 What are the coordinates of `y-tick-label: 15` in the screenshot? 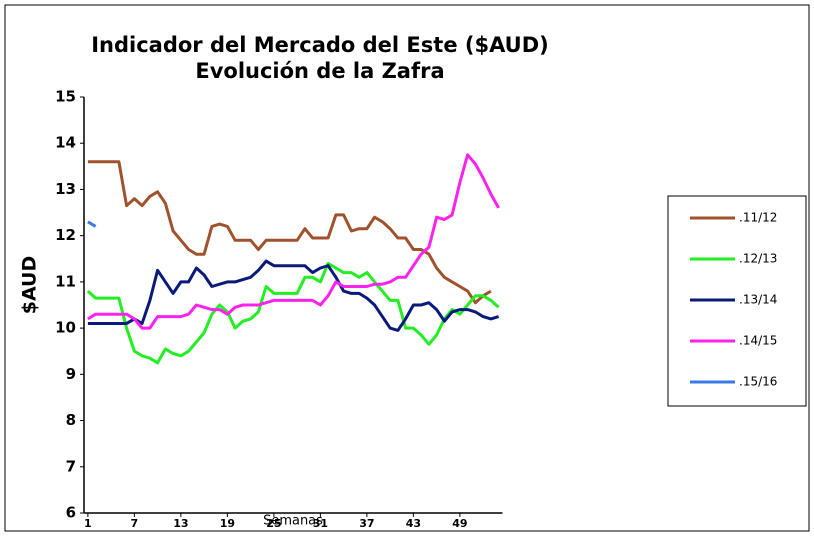 It's located at (65, 97).